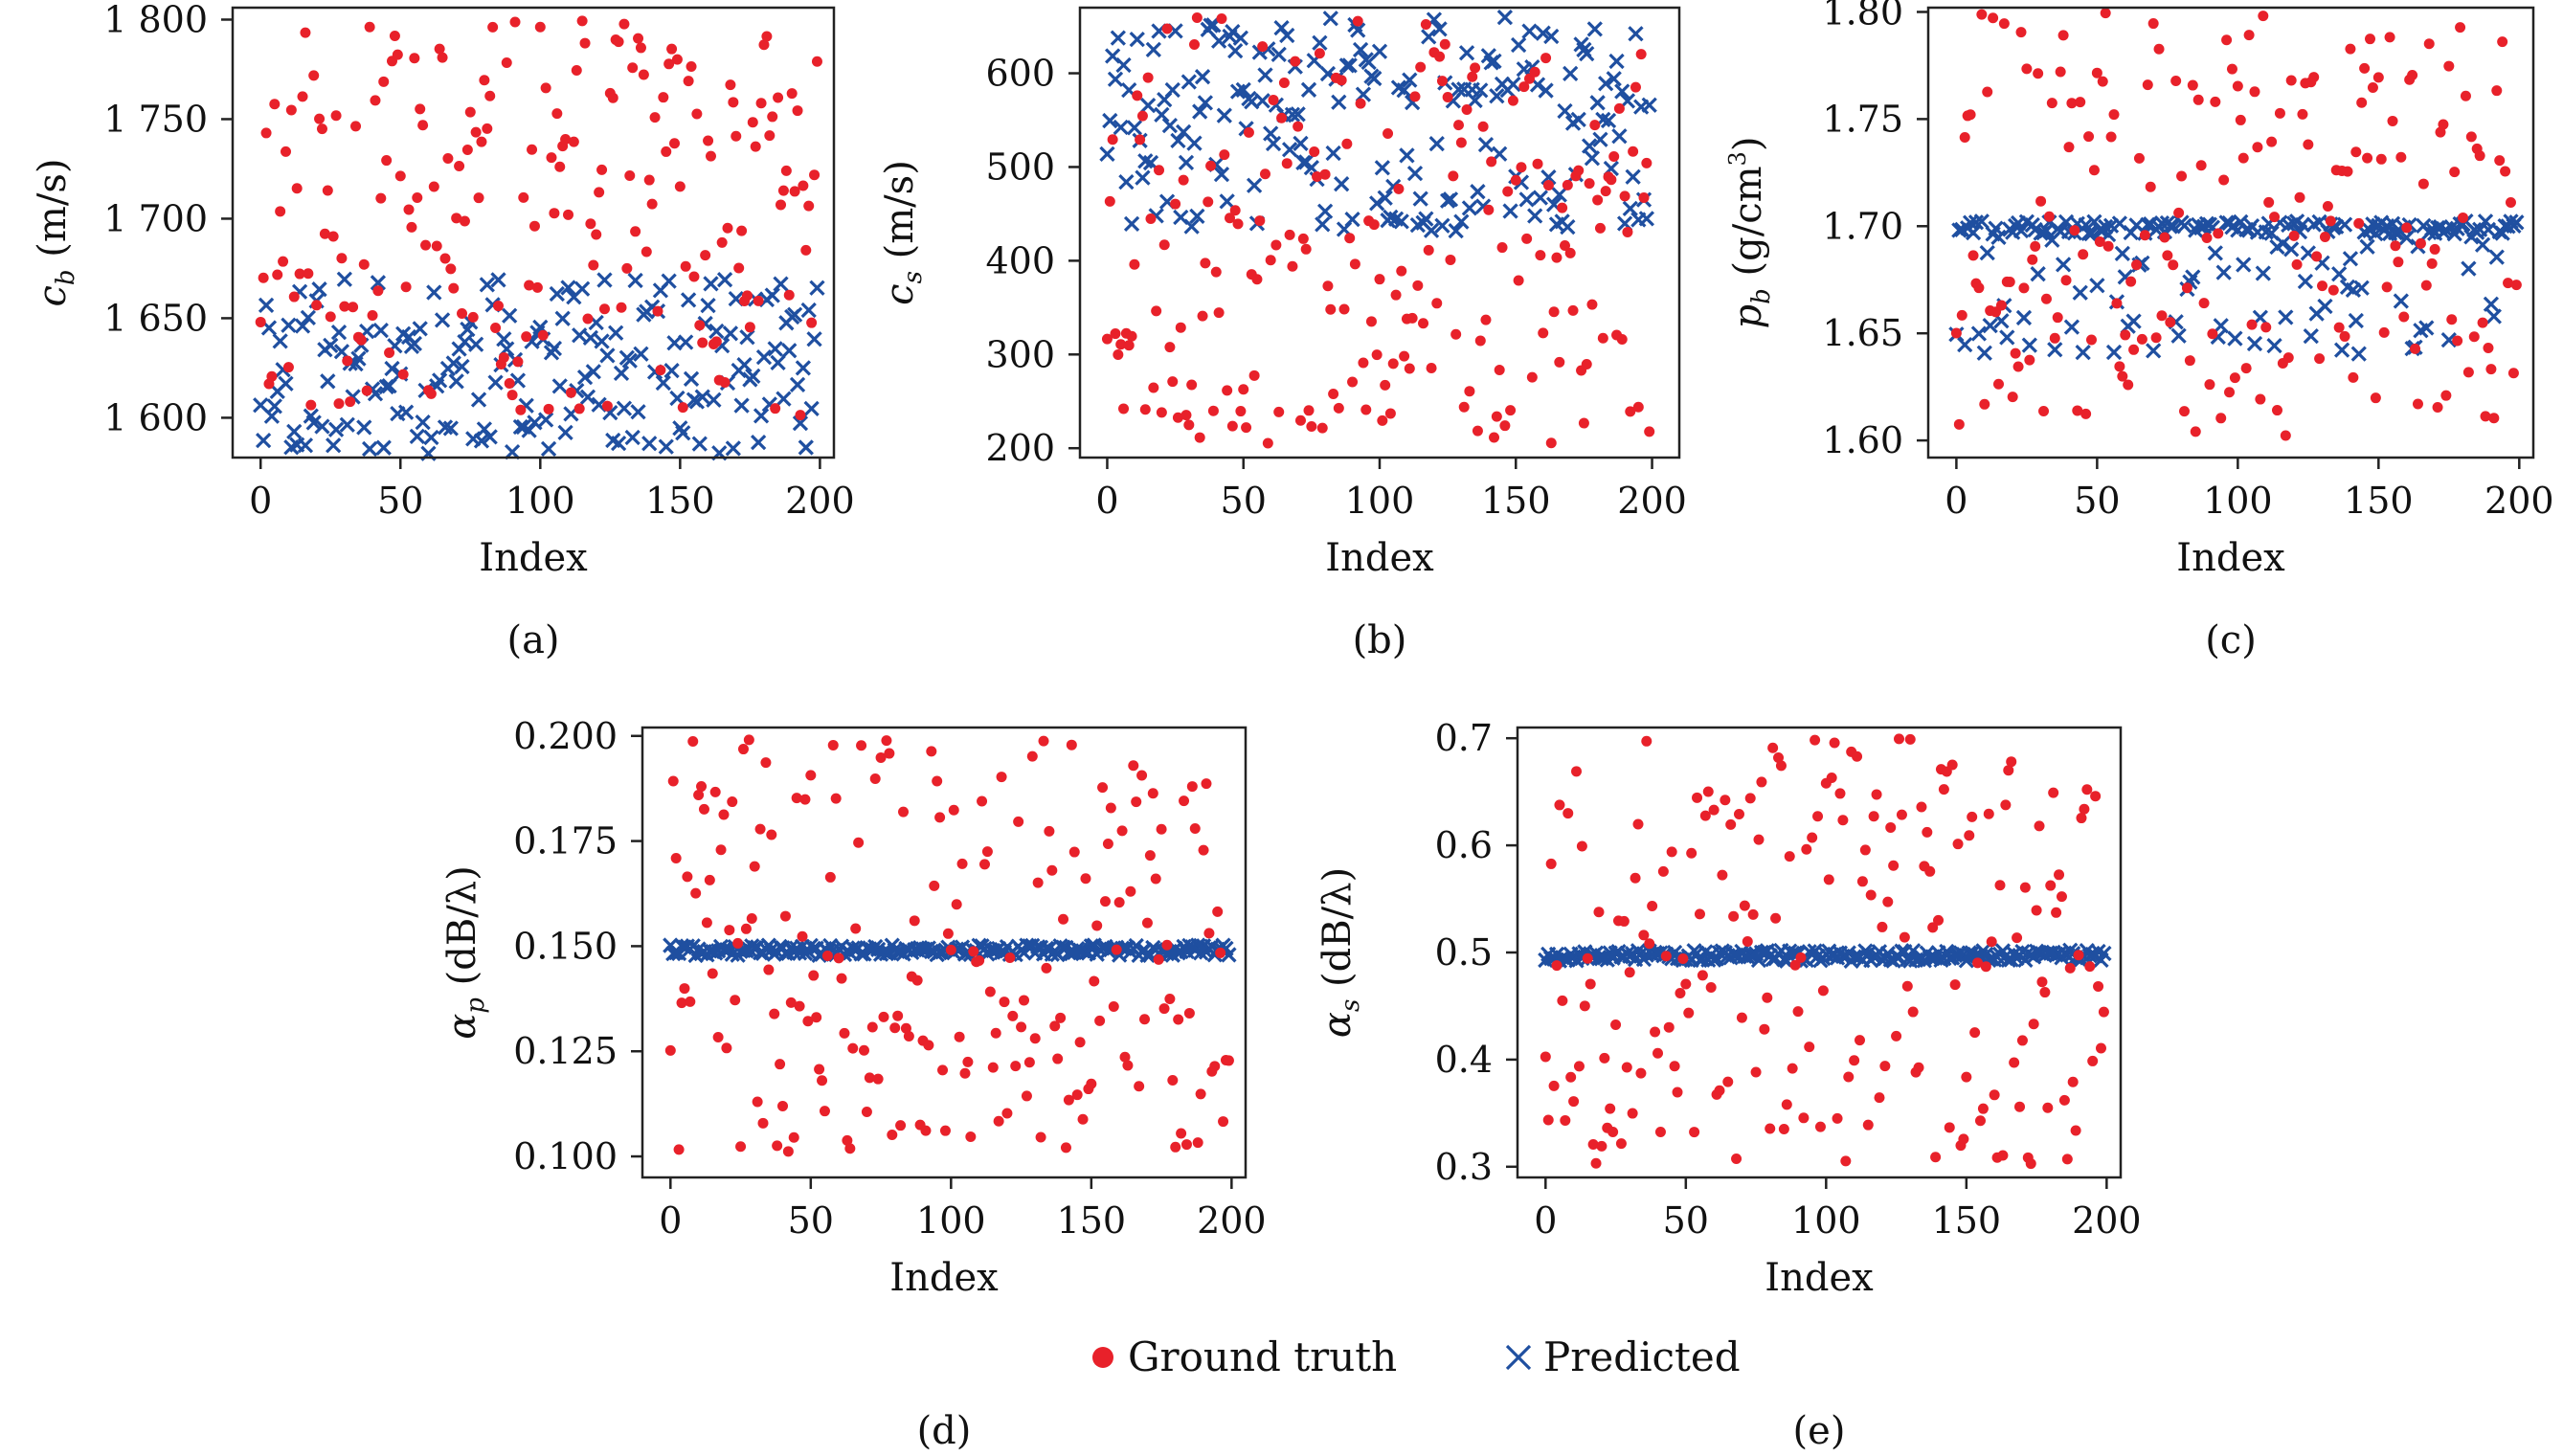  Describe the element at coordinates (539, 366) in the screenshot. I see `series-predicted` at that location.